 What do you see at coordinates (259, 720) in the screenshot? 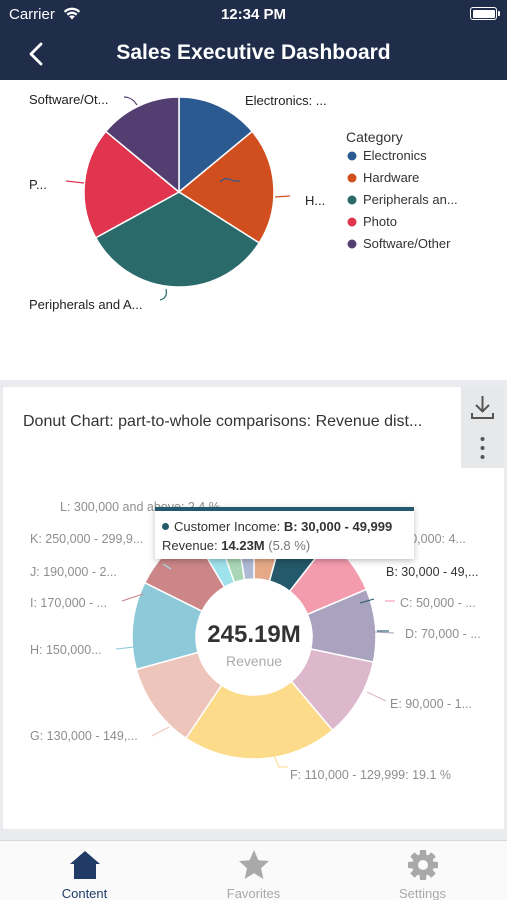
I see `donut-slice-f` at bounding box center [259, 720].